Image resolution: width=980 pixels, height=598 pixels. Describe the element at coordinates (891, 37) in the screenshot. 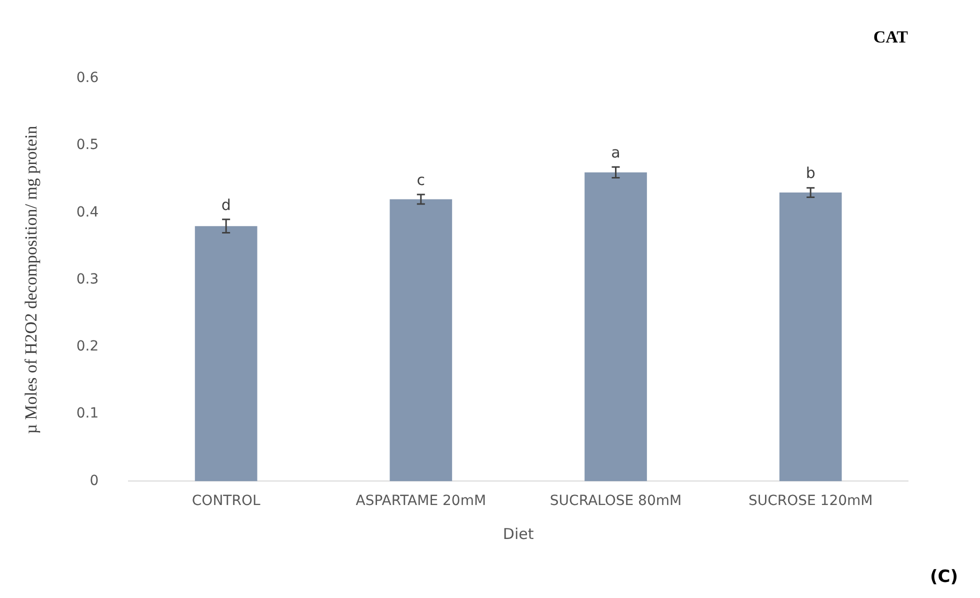

I see `chart-title: CAT` at that location.